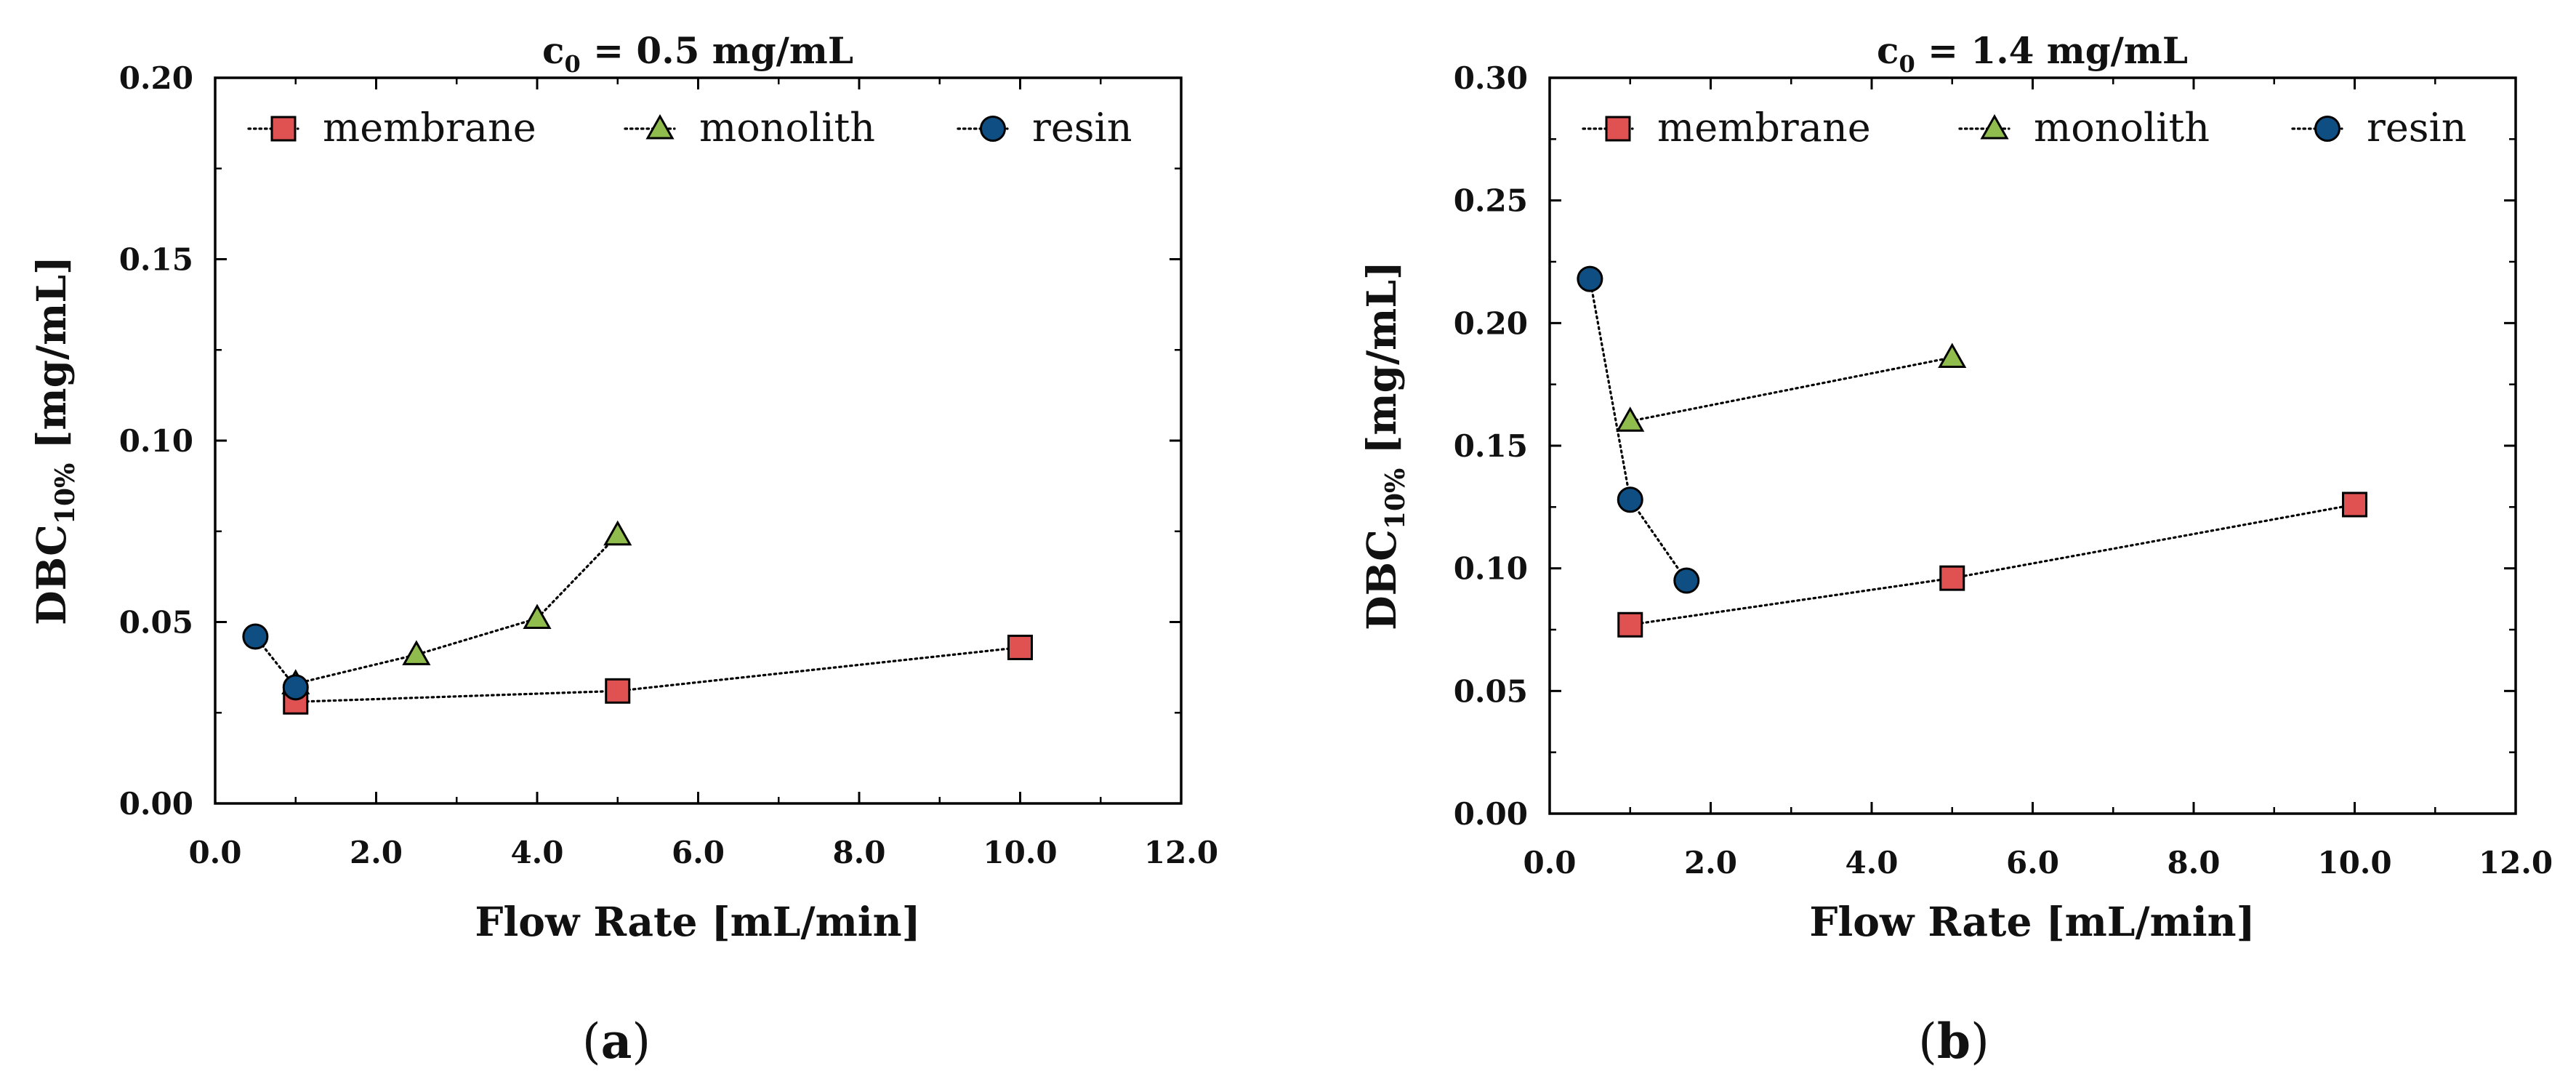 Image resolution: width=2576 pixels, height=1087 pixels. I want to click on panel-caption: (b), so click(1953, 1041).